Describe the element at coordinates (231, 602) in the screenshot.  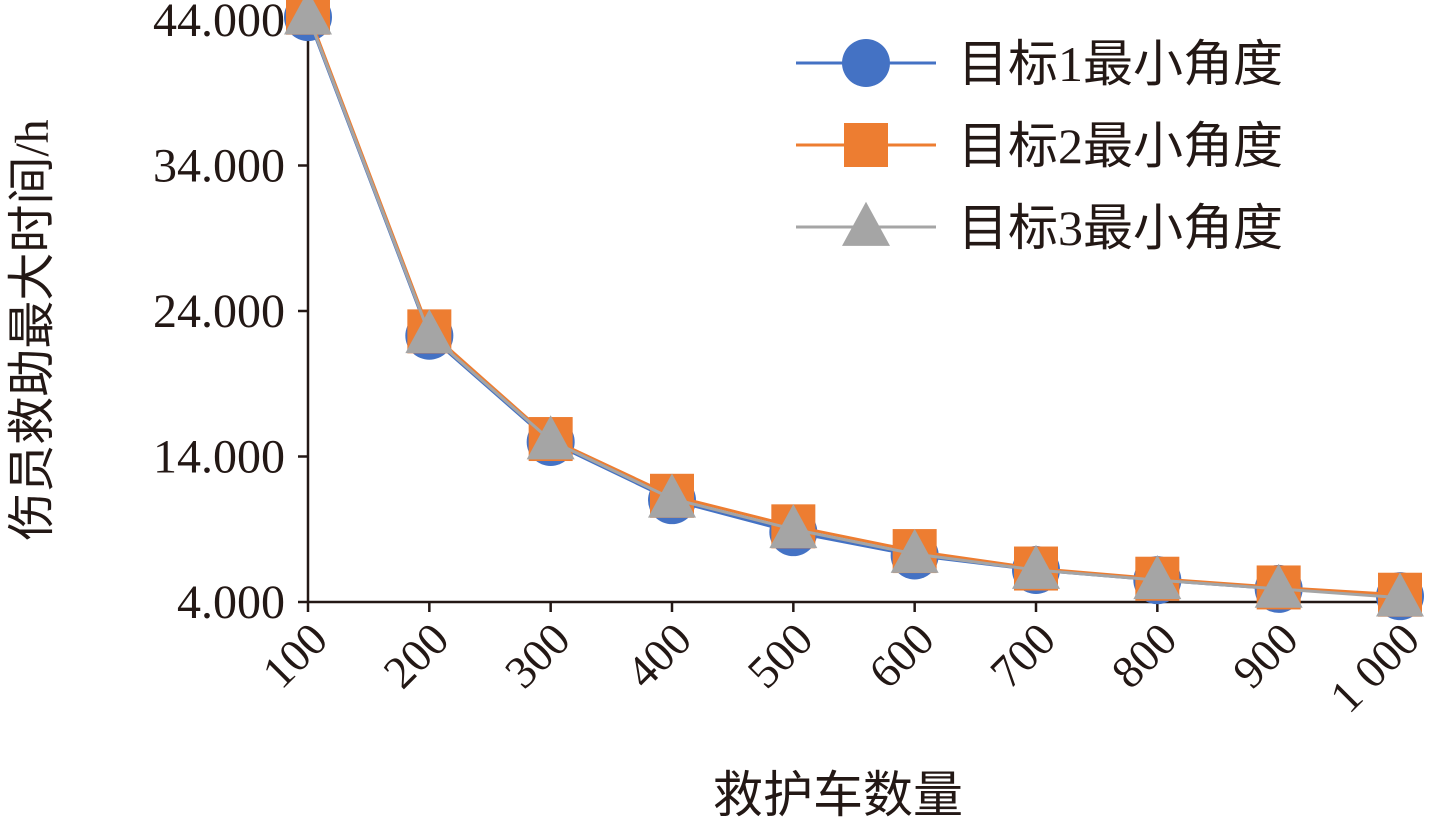
I see `y-tick-label: 4.000` at that location.